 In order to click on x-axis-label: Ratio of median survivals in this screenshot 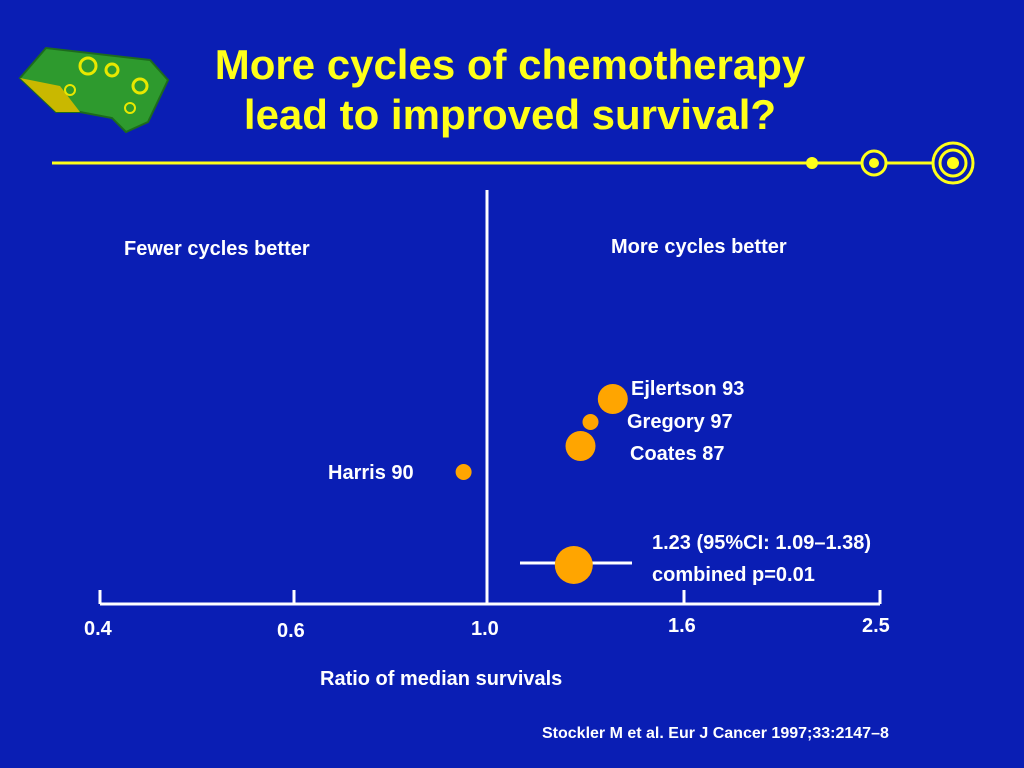, I will do `click(441, 679)`.